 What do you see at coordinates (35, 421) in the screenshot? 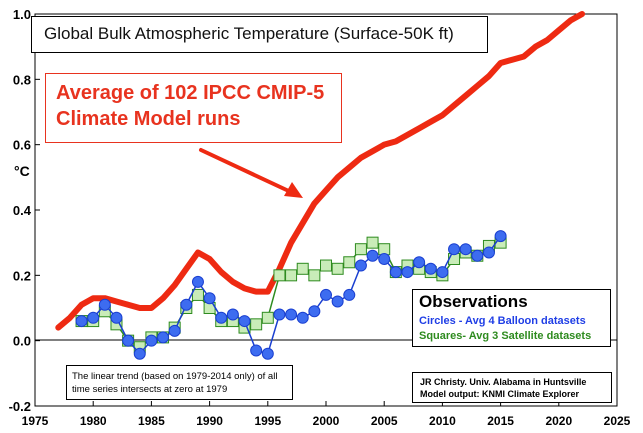
I see `x-tick-label: 1975` at bounding box center [35, 421].